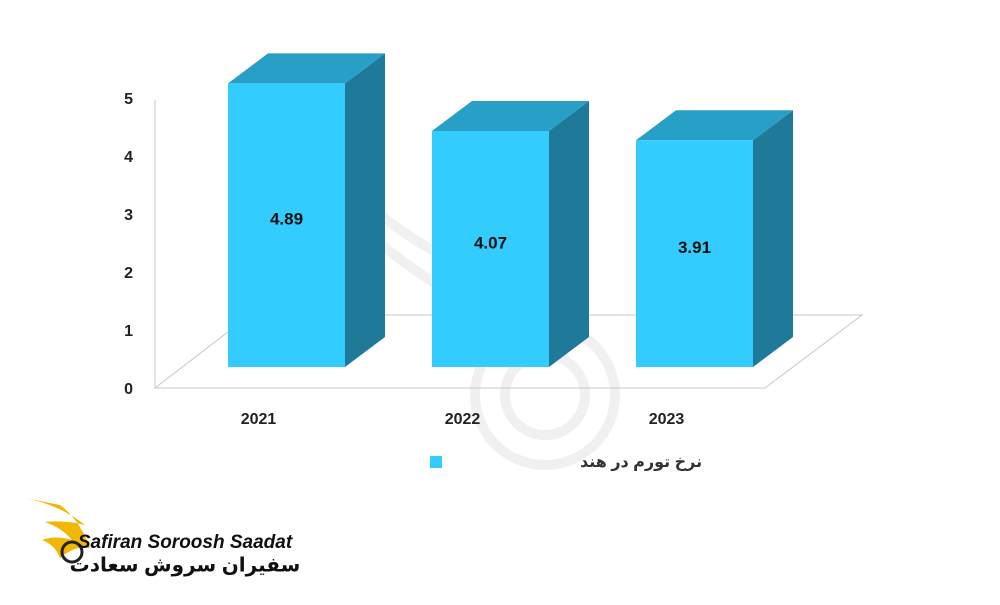  I want to click on floor, so click(508, 351).